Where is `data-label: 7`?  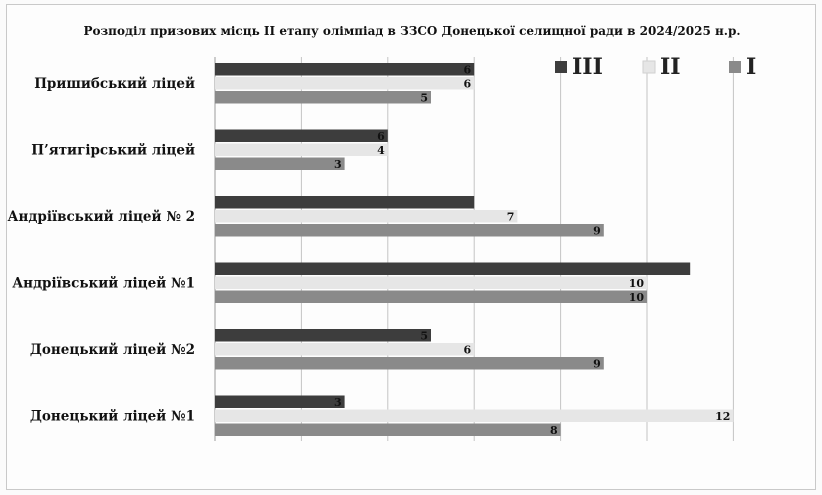
data-label: 7 is located at coordinates (511, 217).